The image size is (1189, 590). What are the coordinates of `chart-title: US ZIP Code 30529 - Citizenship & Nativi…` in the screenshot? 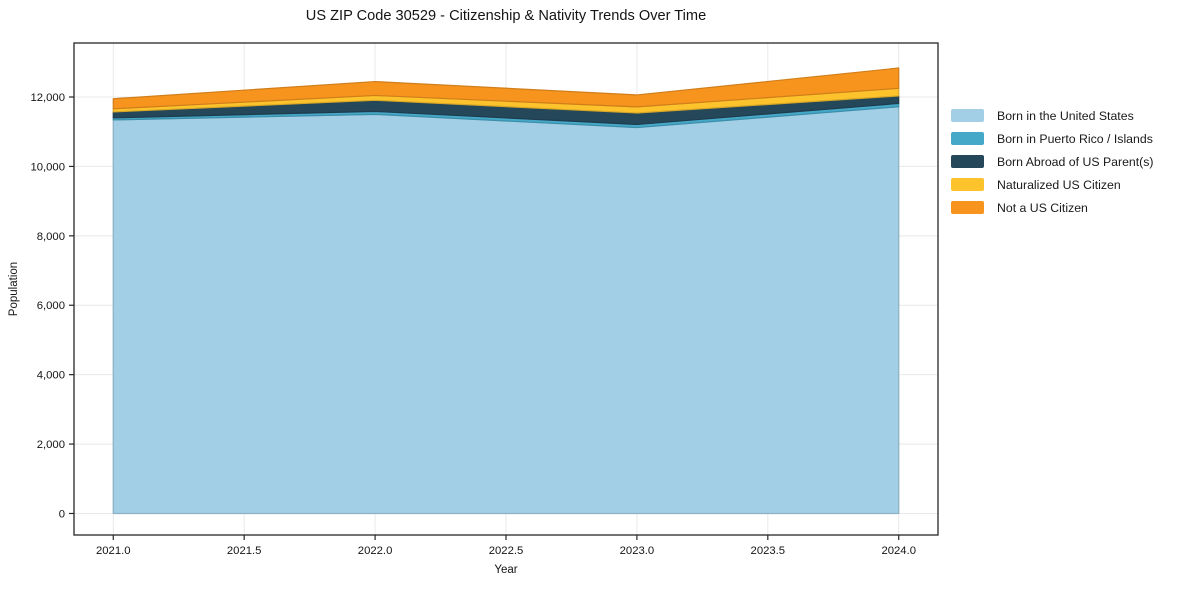 It's located at (506, 16).